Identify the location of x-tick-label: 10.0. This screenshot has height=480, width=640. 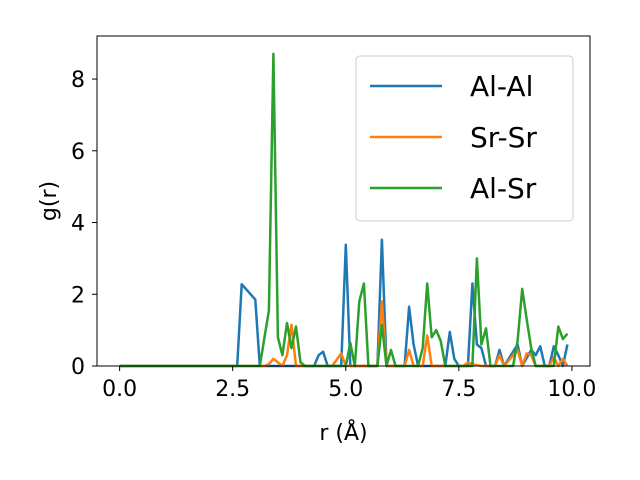
(571, 389).